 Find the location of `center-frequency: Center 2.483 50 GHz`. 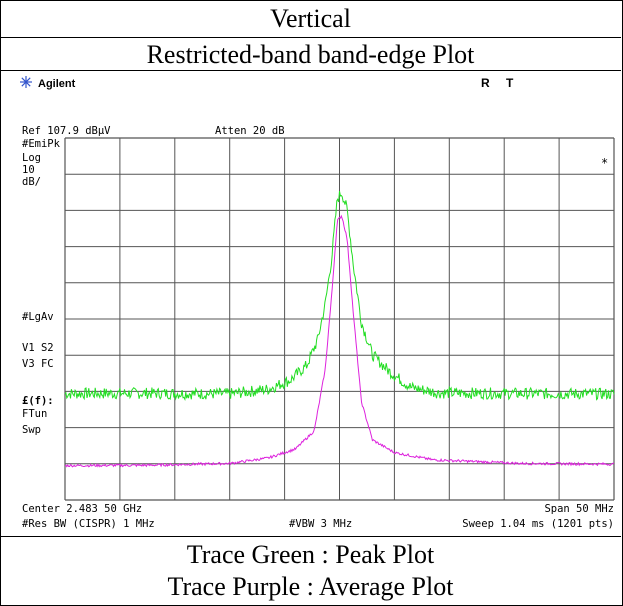

center-frequency: Center 2.483 50 GHz is located at coordinates (82, 509).